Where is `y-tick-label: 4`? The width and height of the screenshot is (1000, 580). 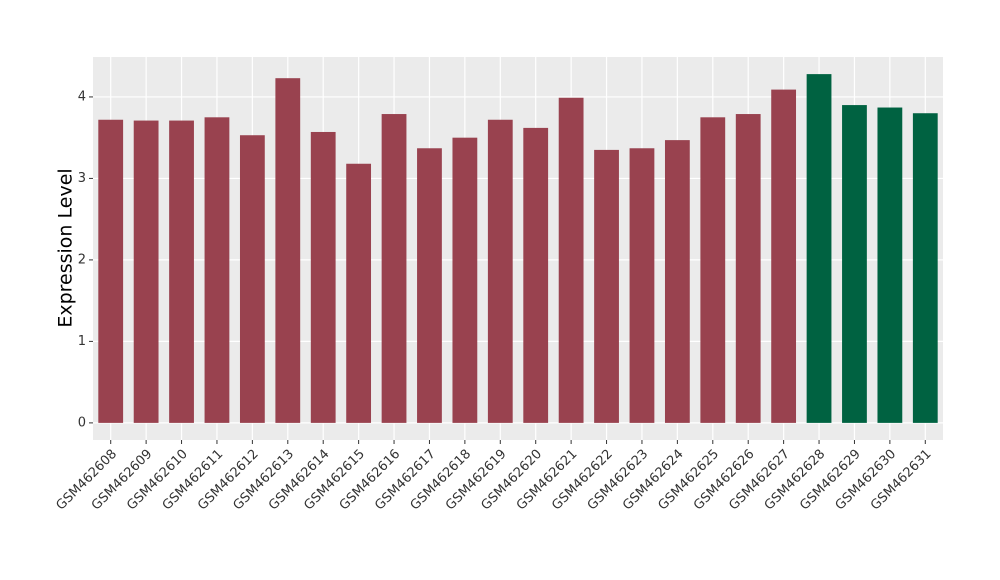
y-tick-label: 4 is located at coordinates (82, 96).